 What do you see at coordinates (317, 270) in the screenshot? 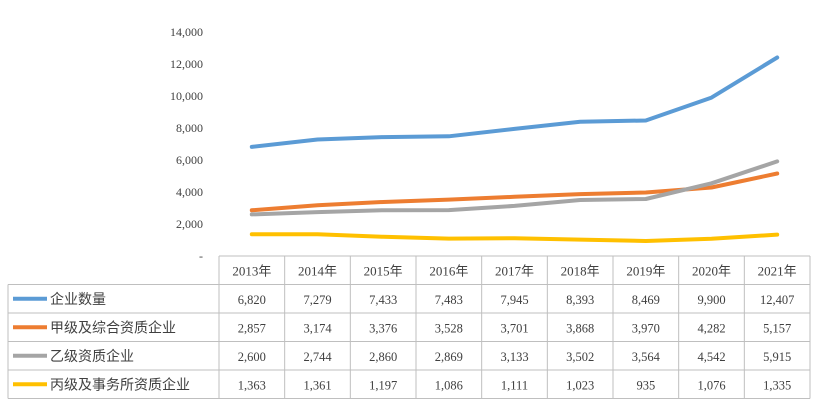
I see `x-category-label: 2014年` at bounding box center [317, 270].